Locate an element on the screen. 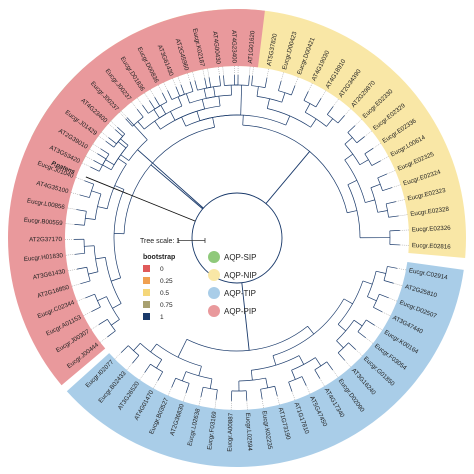 The height and width of the screenshot is (474, 474). leaf-label: Eucgr.E02326 is located at coordinates (432, 229).